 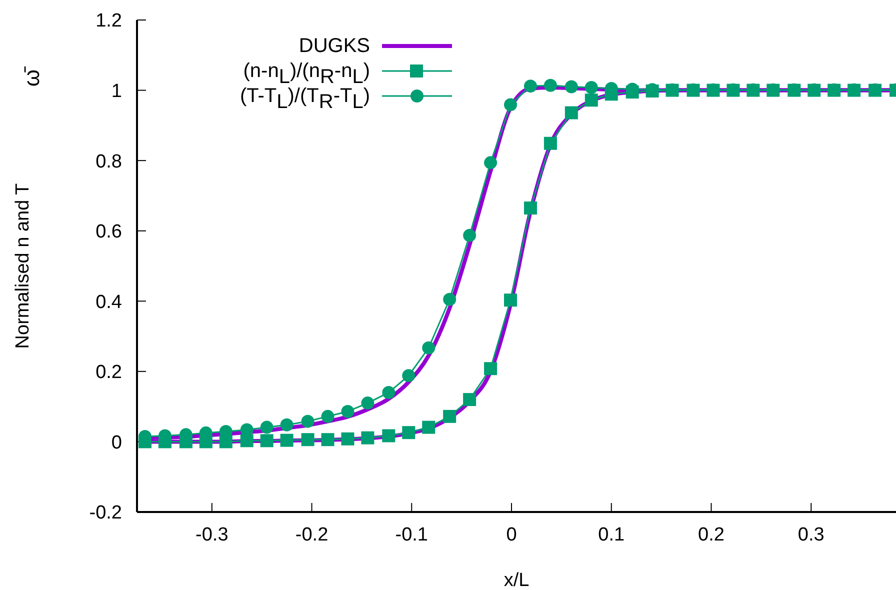 What do you see at coordinates (23, 265) in the screenshot?
I see `y-axis-title: Normalised n and T` at bounding box center [23, 265].